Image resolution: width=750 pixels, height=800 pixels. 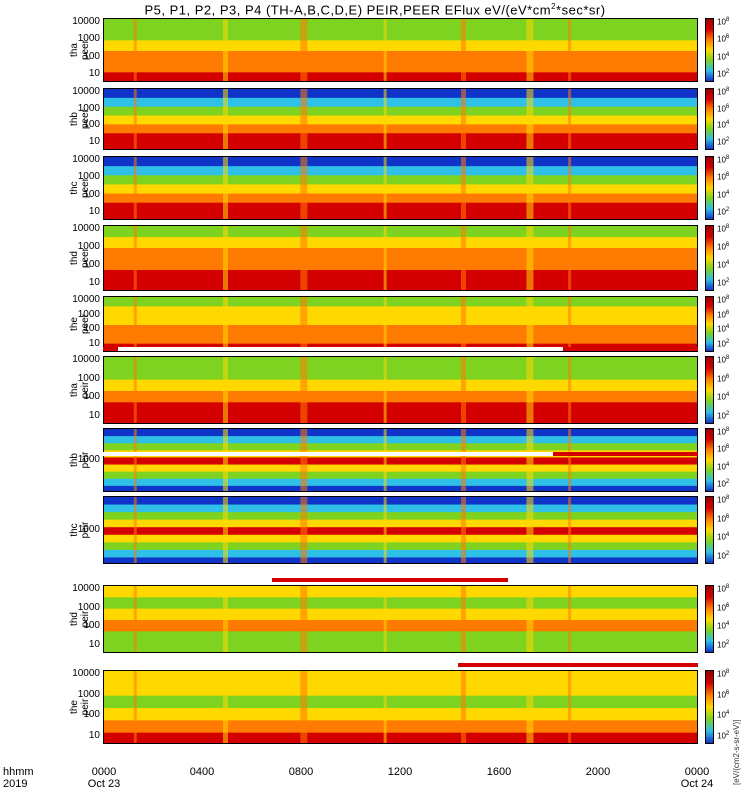 I want to click on x-tick-6: 0000, so click(x=697, y=772).